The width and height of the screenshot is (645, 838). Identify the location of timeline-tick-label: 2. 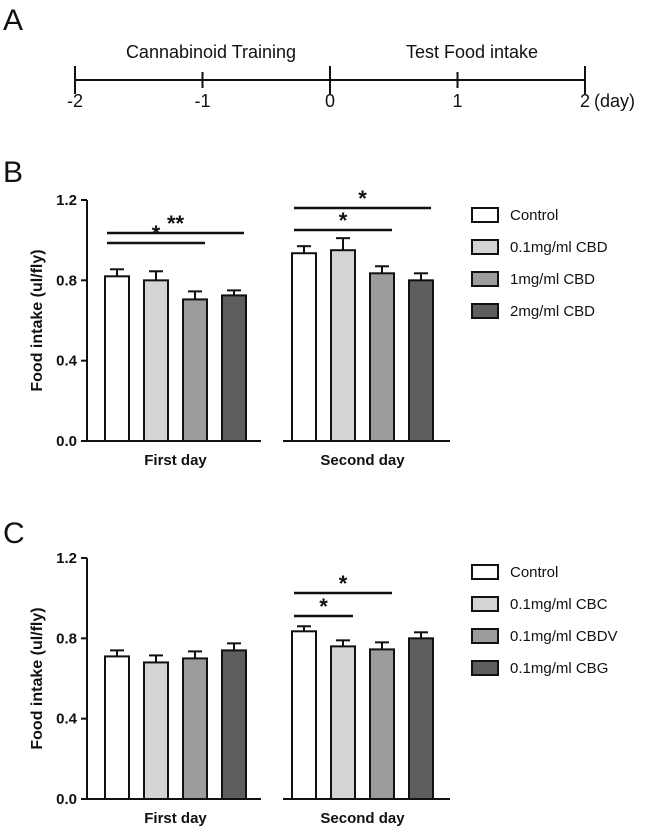
(585, 101).